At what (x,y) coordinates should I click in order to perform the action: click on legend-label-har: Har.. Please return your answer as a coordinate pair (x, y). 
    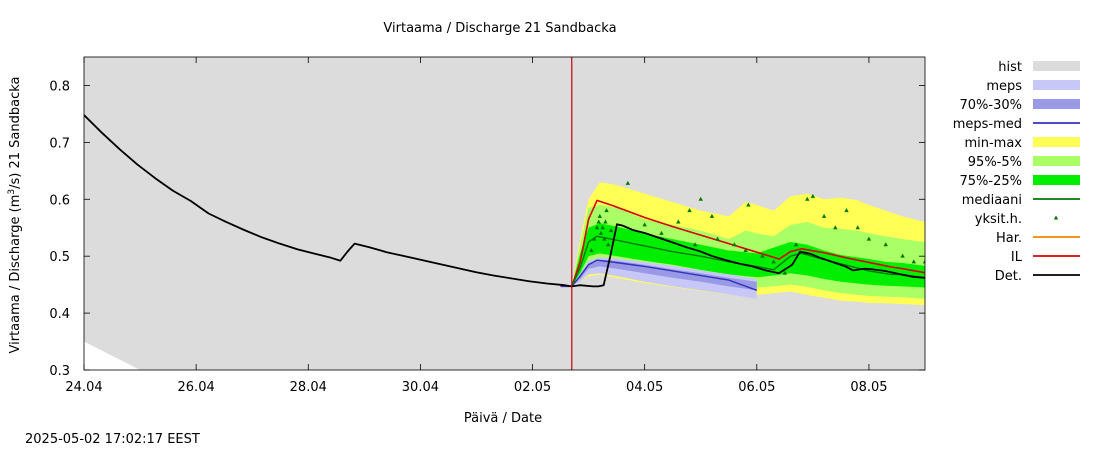
    Looking at the image, I should click on (1009, 238).